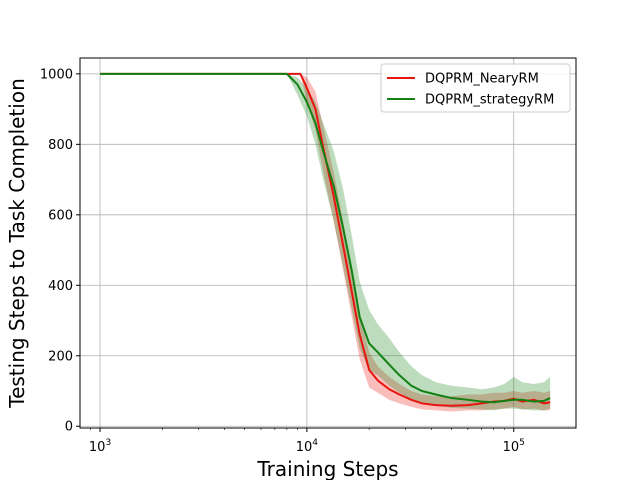 The width and height of the screenshot is (640, 480). Describe the element at coordinates (307, 446) in the screenshot. I see `x-tick-label: 10⁴` at that location.